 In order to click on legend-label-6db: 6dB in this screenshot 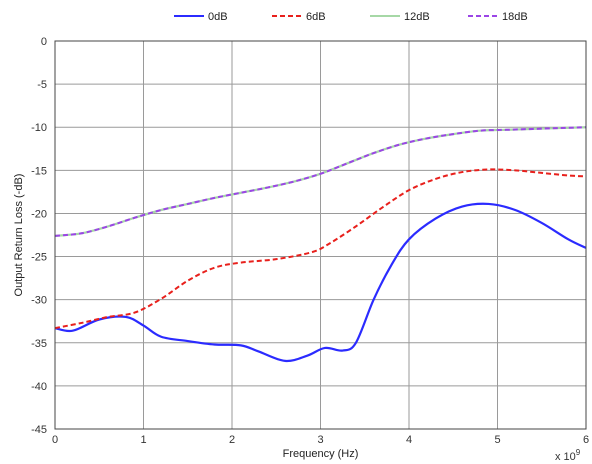, I will do `click(316, 17)`.